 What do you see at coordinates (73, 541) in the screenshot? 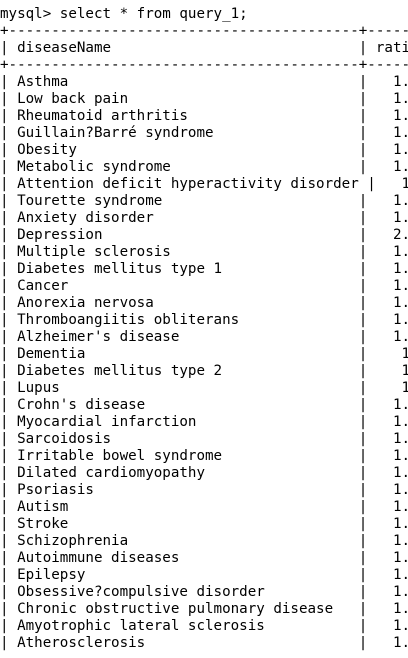
I see `disease-name-cell: Schizophrenia` at bounding box center [73, 541].